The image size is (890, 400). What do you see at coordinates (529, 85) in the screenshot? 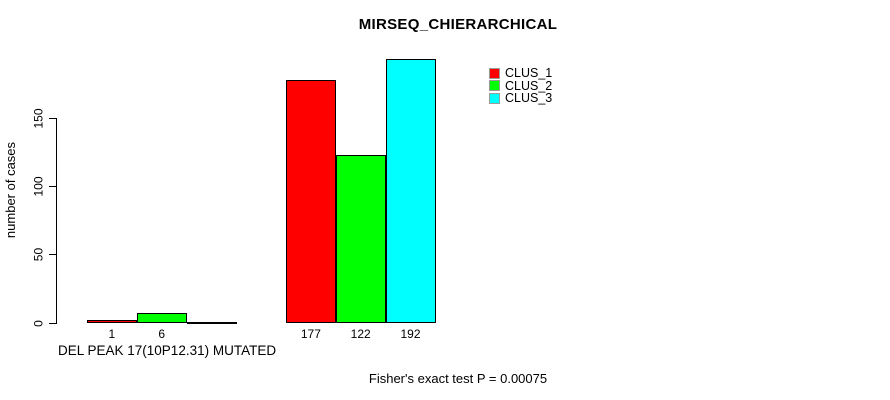
I see `legend-label: CLUS_2` at bounding box center [529, 85].